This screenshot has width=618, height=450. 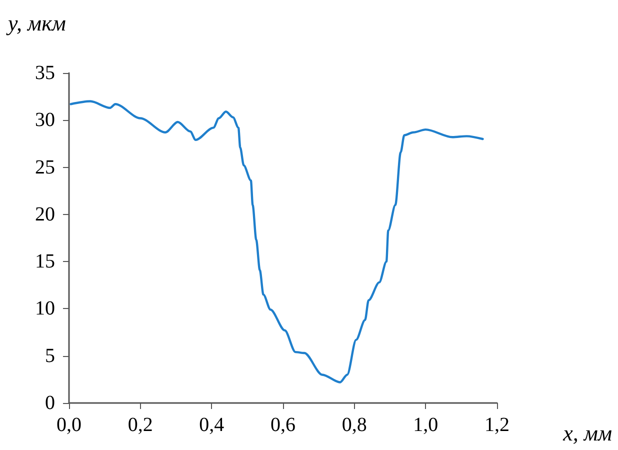 What do you see at coordinates (45, 214) in the screenshot?
I see `y-tick-label: 20` at bounding box center [45, 214].